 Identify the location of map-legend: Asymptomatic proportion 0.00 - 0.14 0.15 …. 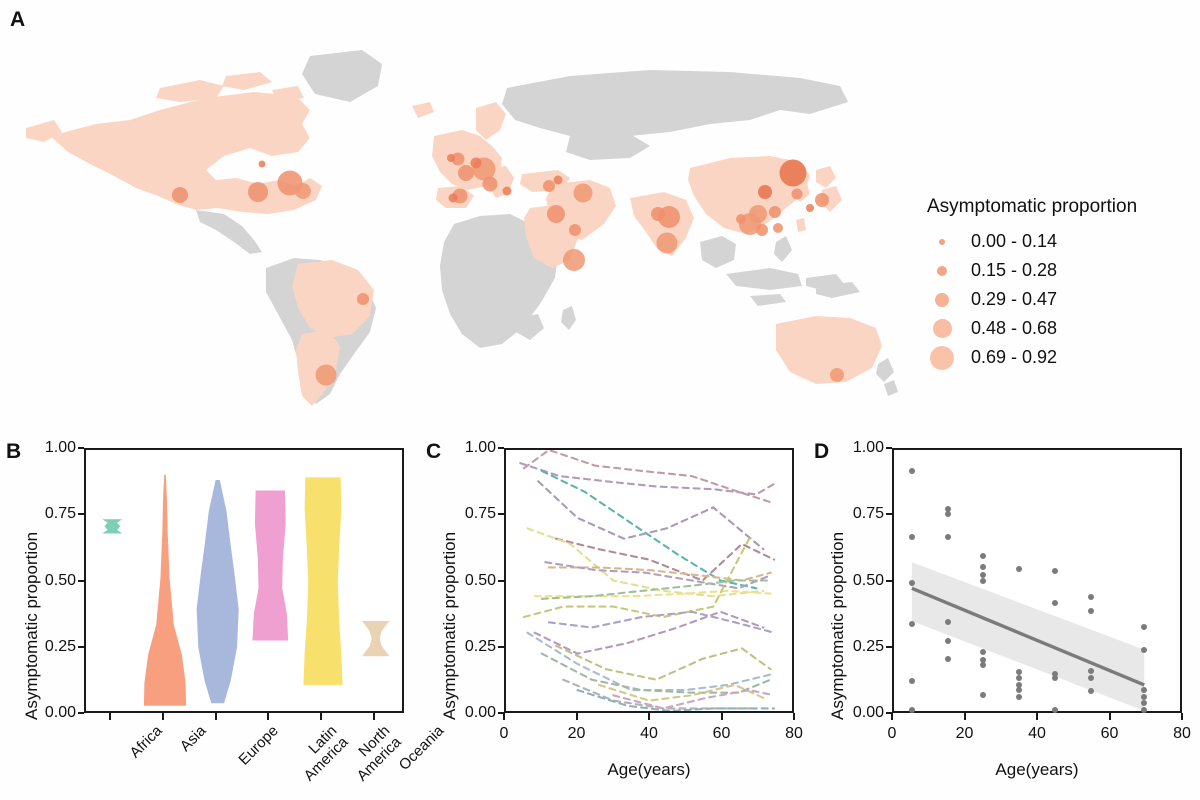
(1060, 284).